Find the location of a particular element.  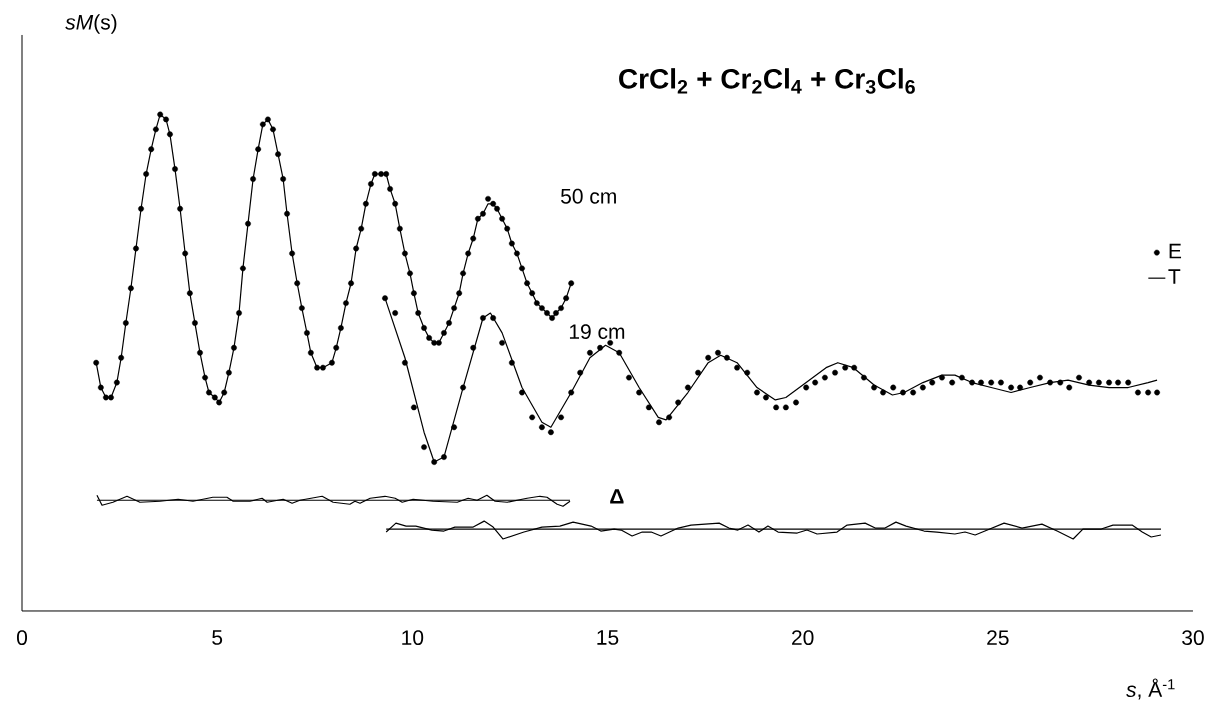

x-tick-label: 0 is located at coordinates (22, 638).